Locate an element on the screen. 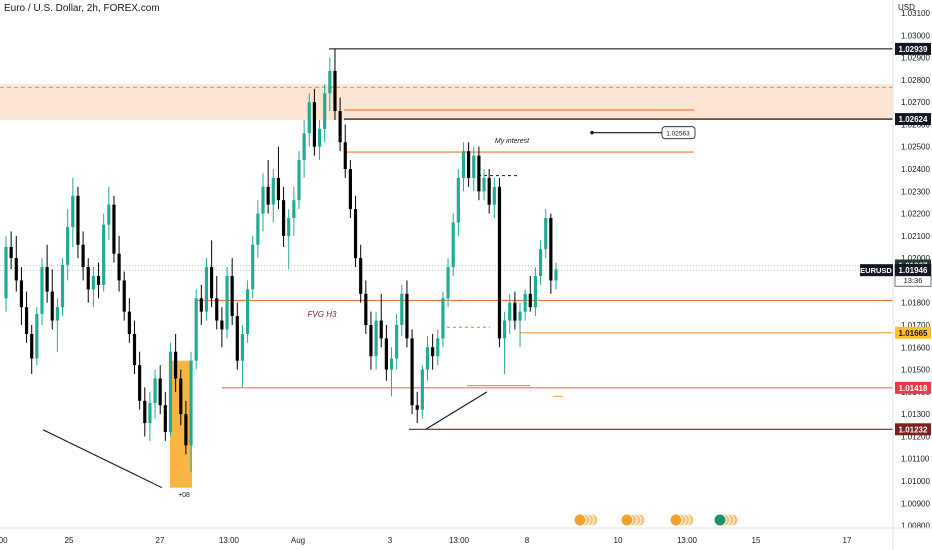 Image resolution: width=932 pixels, height=550 pixels. supply-zone-layer is located at coordinates (446, 102).